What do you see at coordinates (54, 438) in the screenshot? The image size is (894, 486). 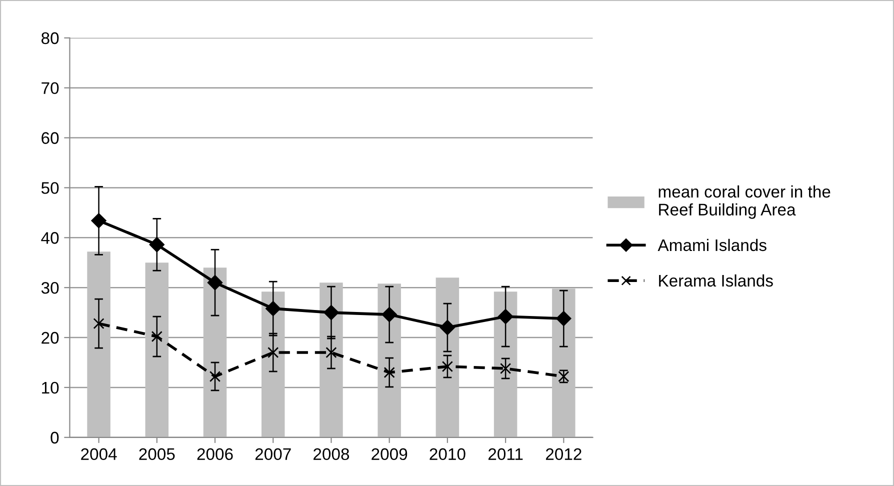 I see `y-tick-label: 0` at bounding box center [54, 438].